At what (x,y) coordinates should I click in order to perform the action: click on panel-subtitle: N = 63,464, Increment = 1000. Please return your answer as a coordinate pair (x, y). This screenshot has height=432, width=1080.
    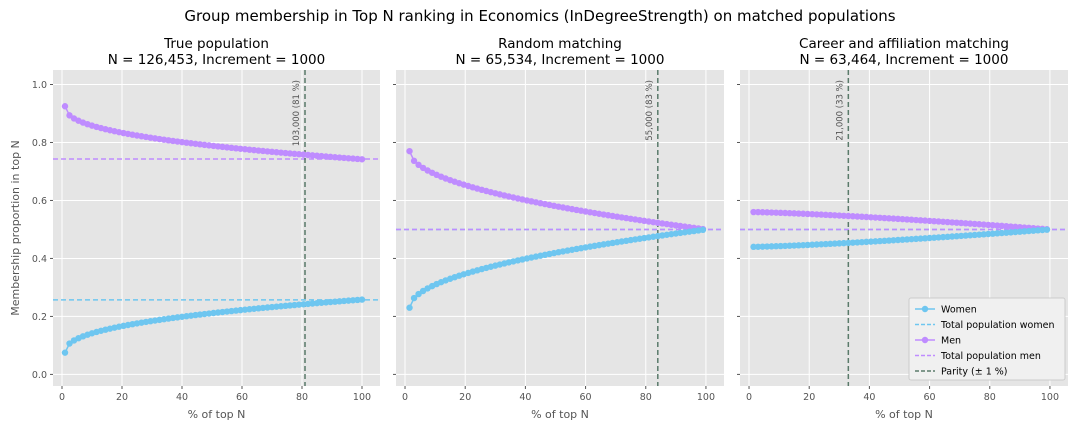
    Looking at the image, I should click on (904, 60).